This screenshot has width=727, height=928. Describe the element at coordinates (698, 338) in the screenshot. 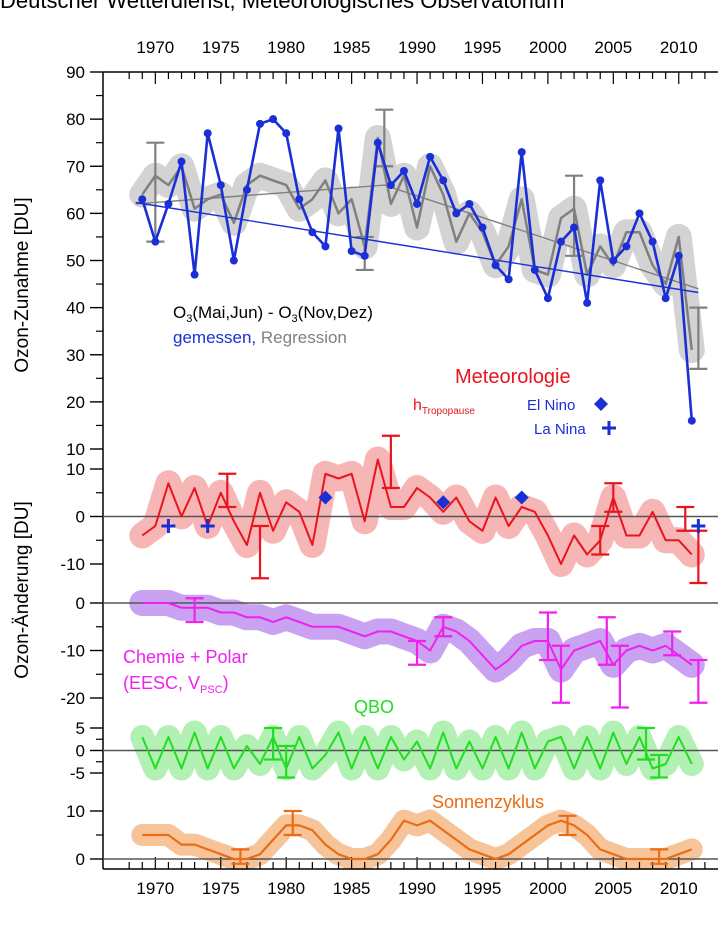

I see `regression-error-bar` at that location.